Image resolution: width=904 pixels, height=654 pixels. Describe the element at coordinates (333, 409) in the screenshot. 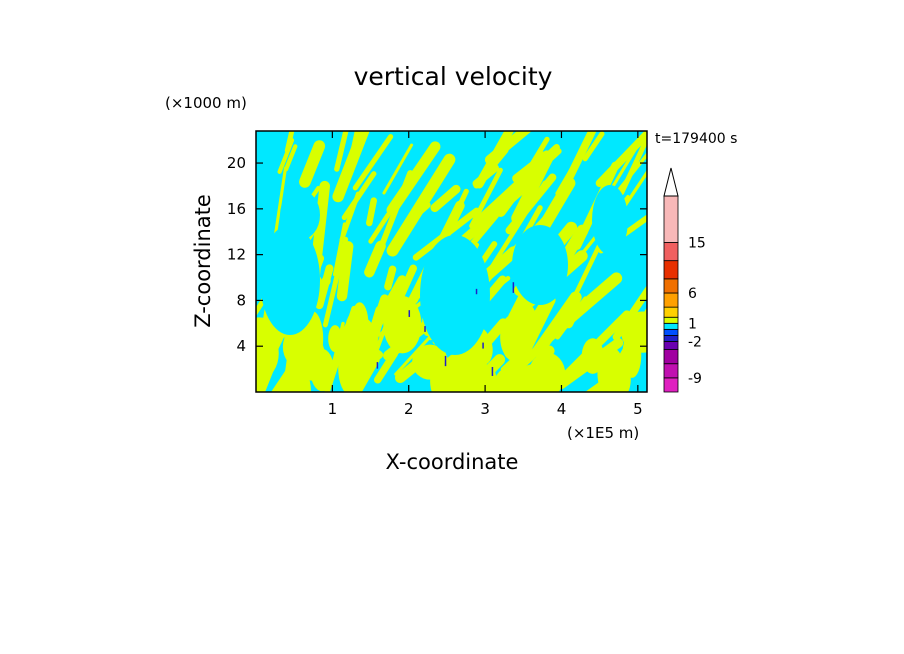

I see `x-tick-label: 1` at that location.